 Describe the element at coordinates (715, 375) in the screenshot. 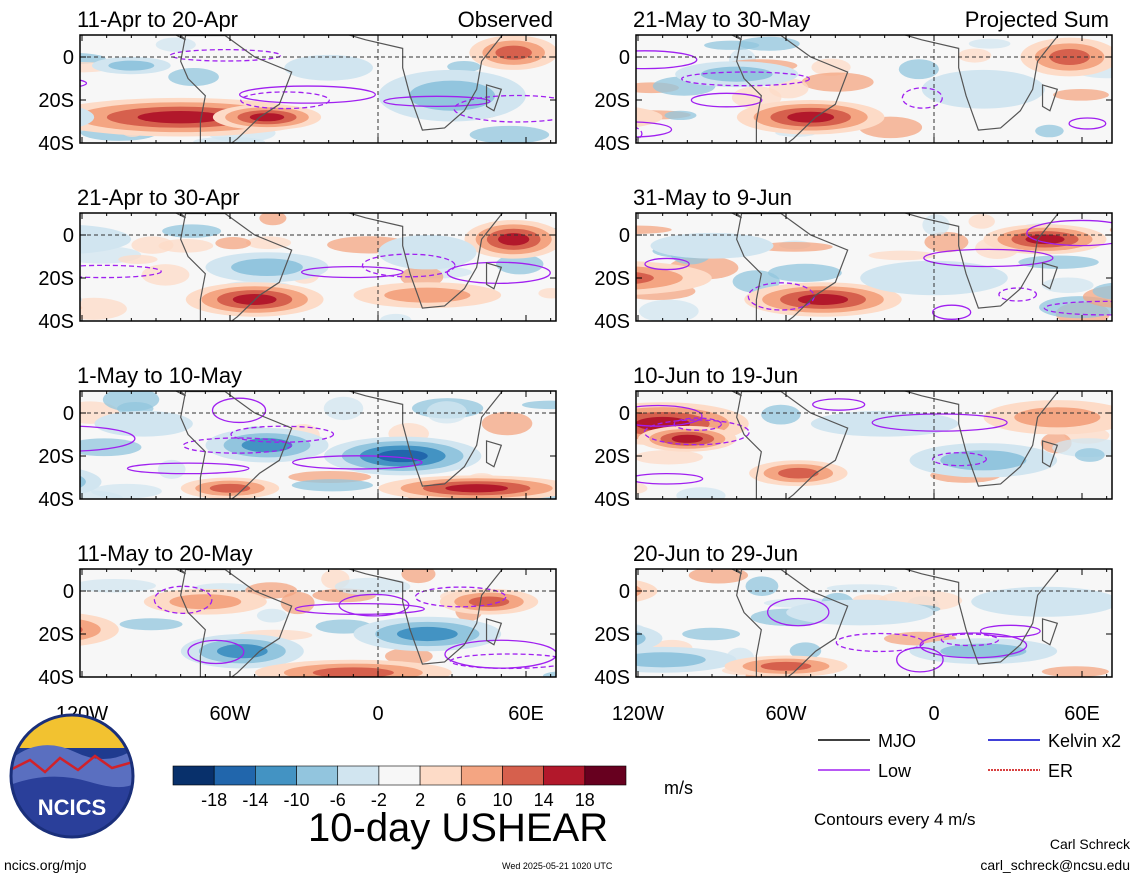

I see `panel-title: 10-Jun to 19-Jun` at that location.